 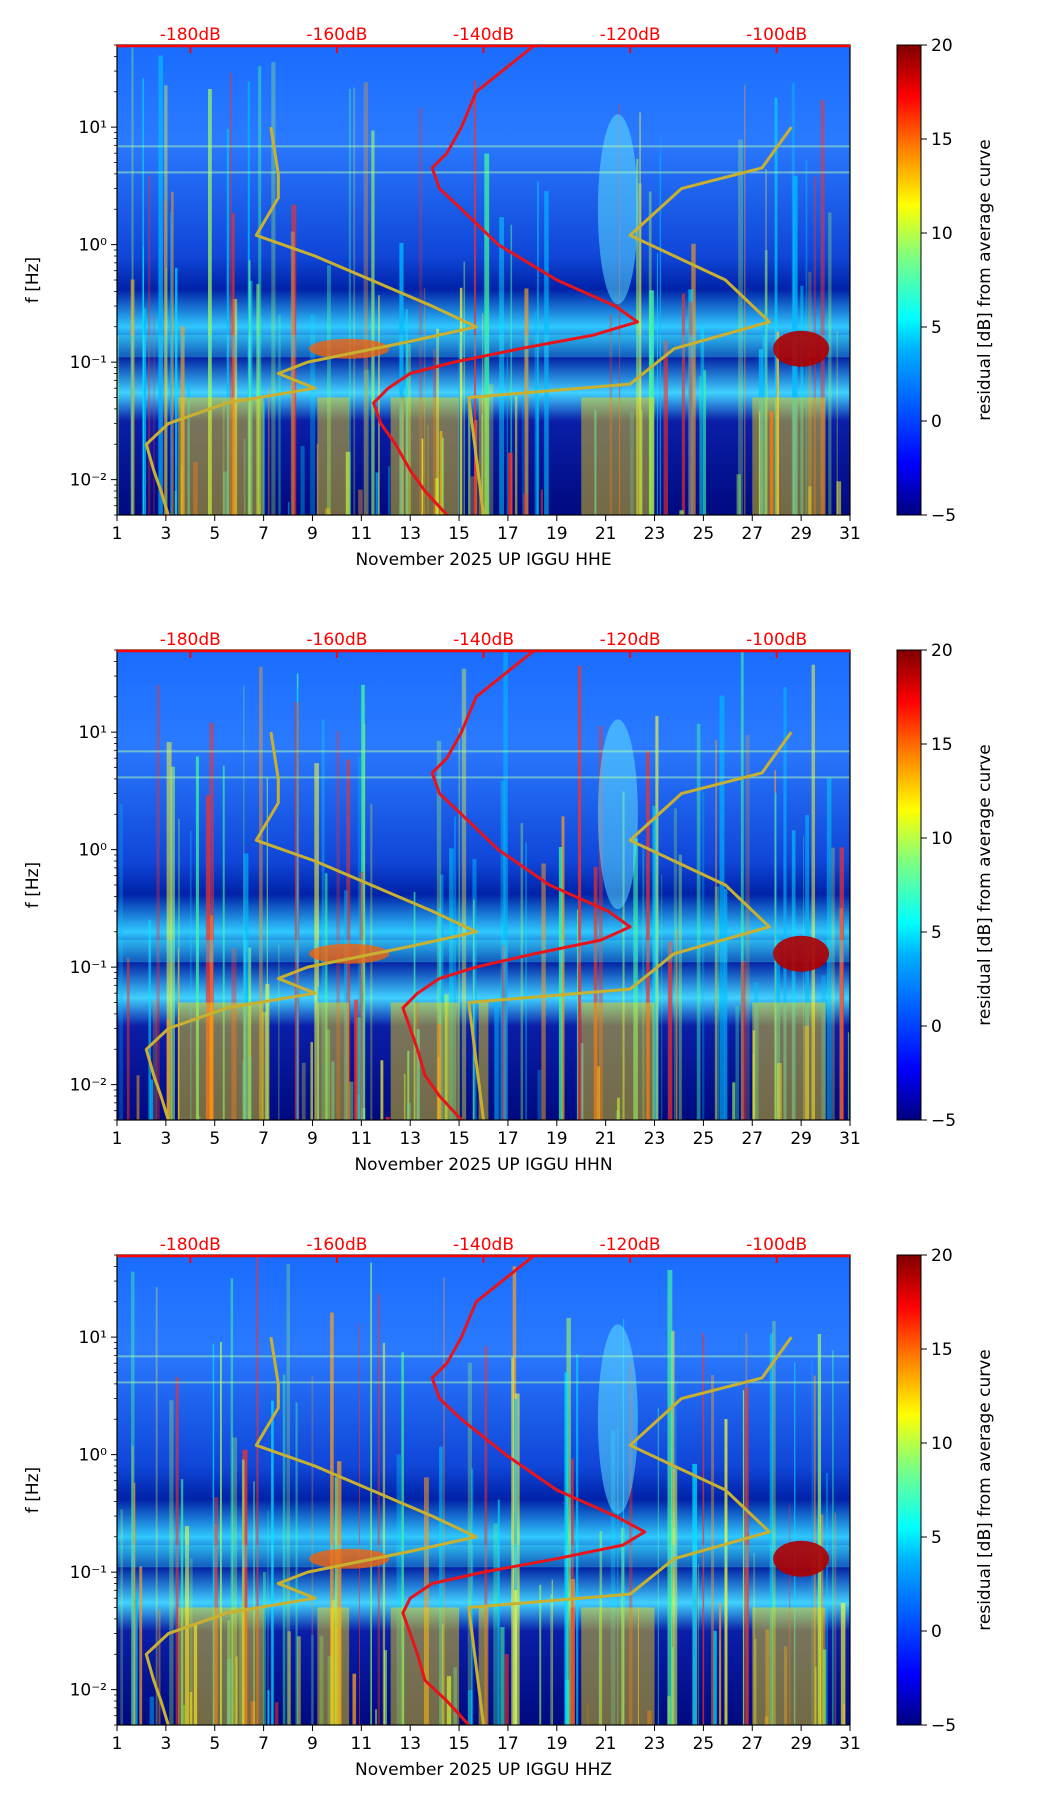 I want to click on x-tick-label: 27, so click(x=752, y=534).